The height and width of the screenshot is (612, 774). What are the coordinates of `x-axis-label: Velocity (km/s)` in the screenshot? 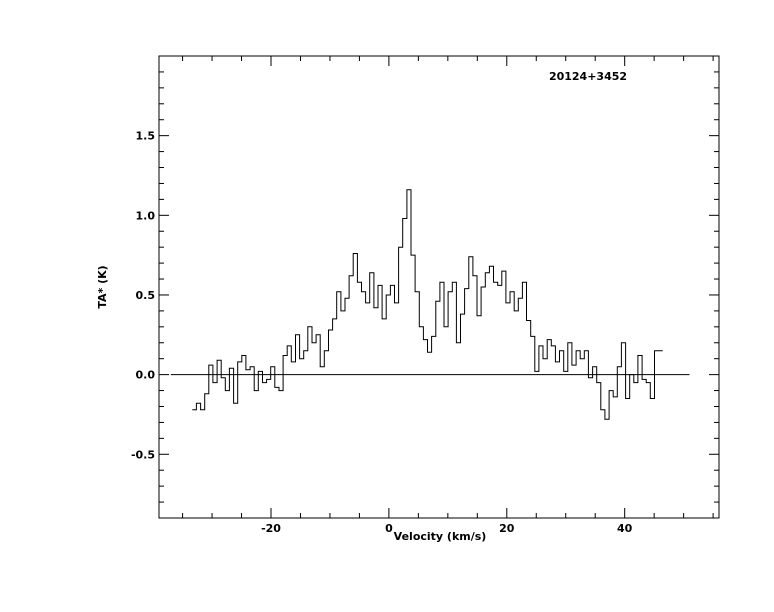 It's located at (440, 536).